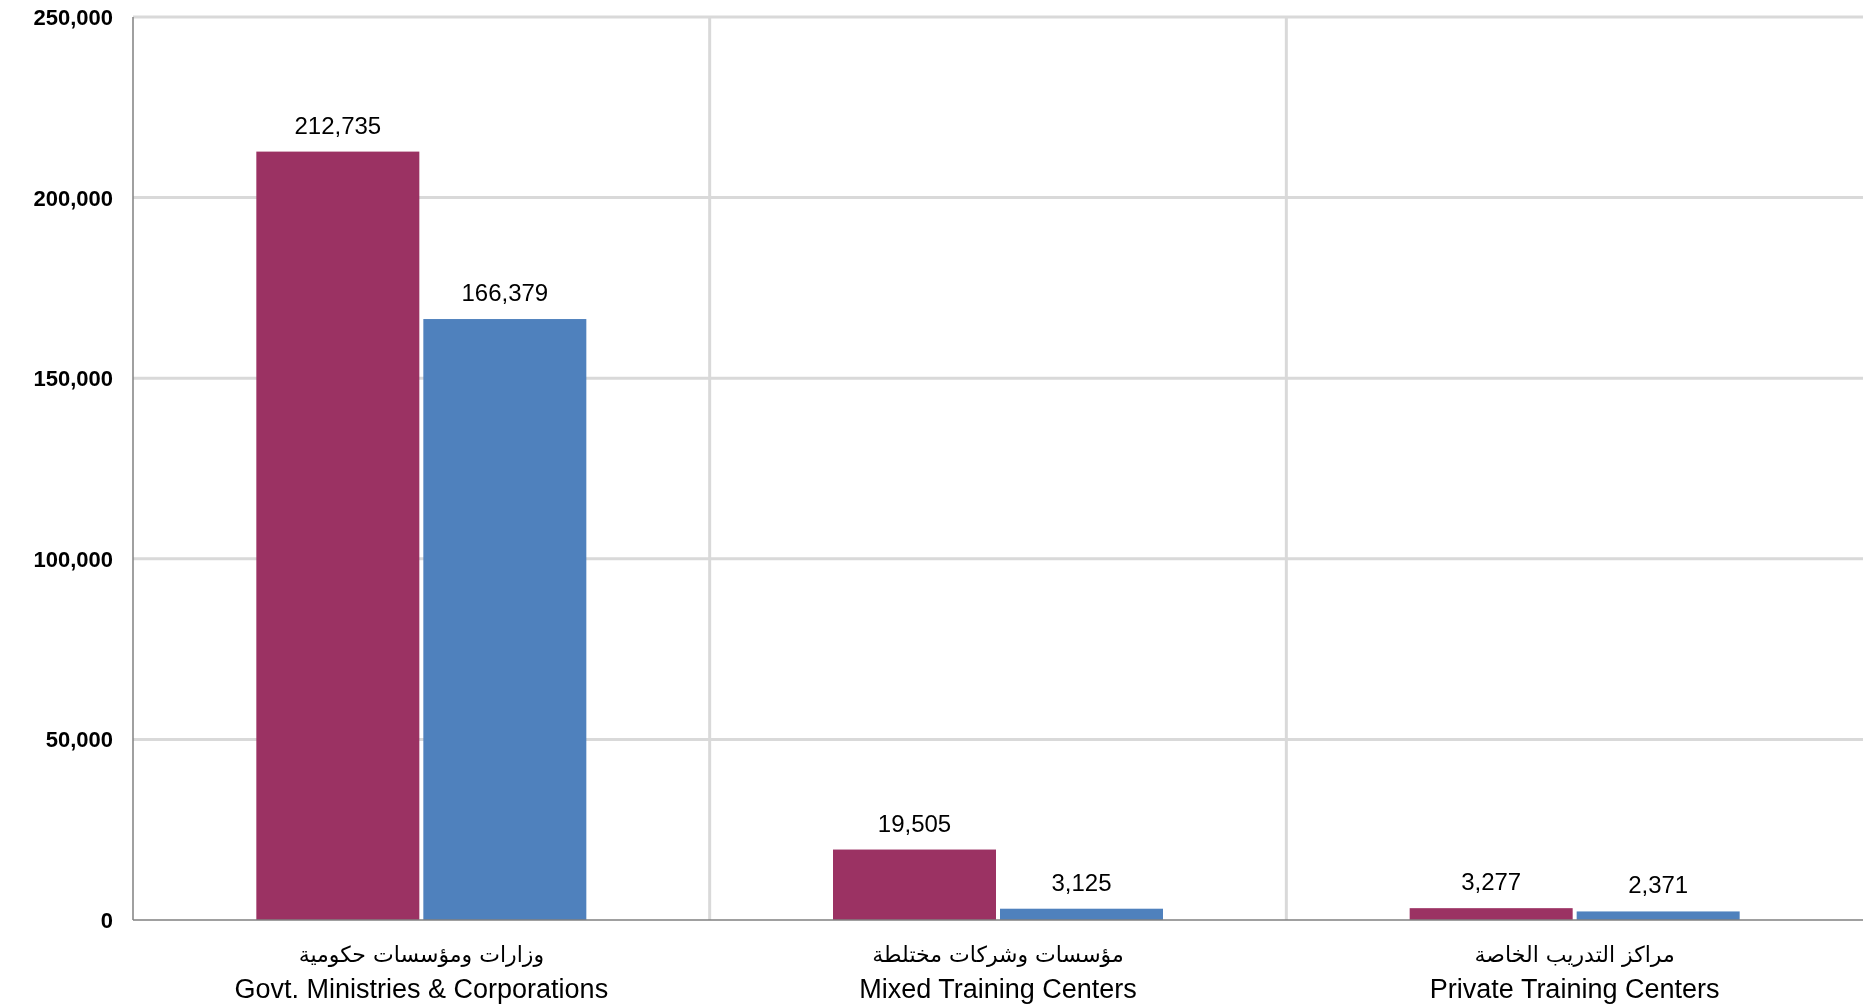  What do you see at coordinates (1658, 885) in the screenshot?
I see `data-label: 2,371` at bounding box center [1658, 885].